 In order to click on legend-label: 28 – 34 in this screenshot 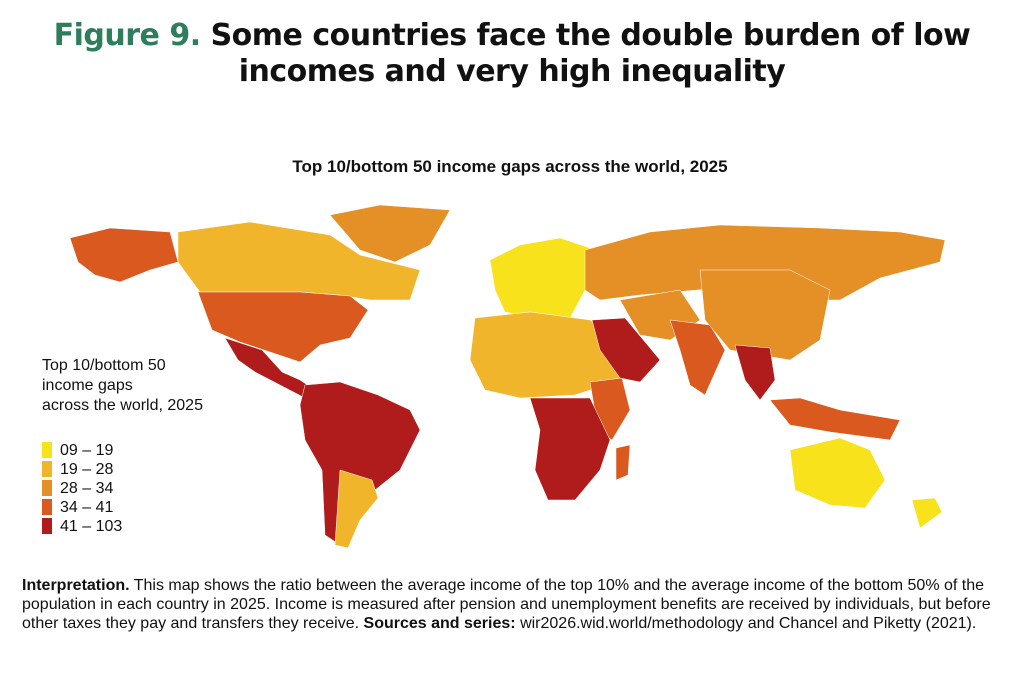, I will do `click(86, 488)`.